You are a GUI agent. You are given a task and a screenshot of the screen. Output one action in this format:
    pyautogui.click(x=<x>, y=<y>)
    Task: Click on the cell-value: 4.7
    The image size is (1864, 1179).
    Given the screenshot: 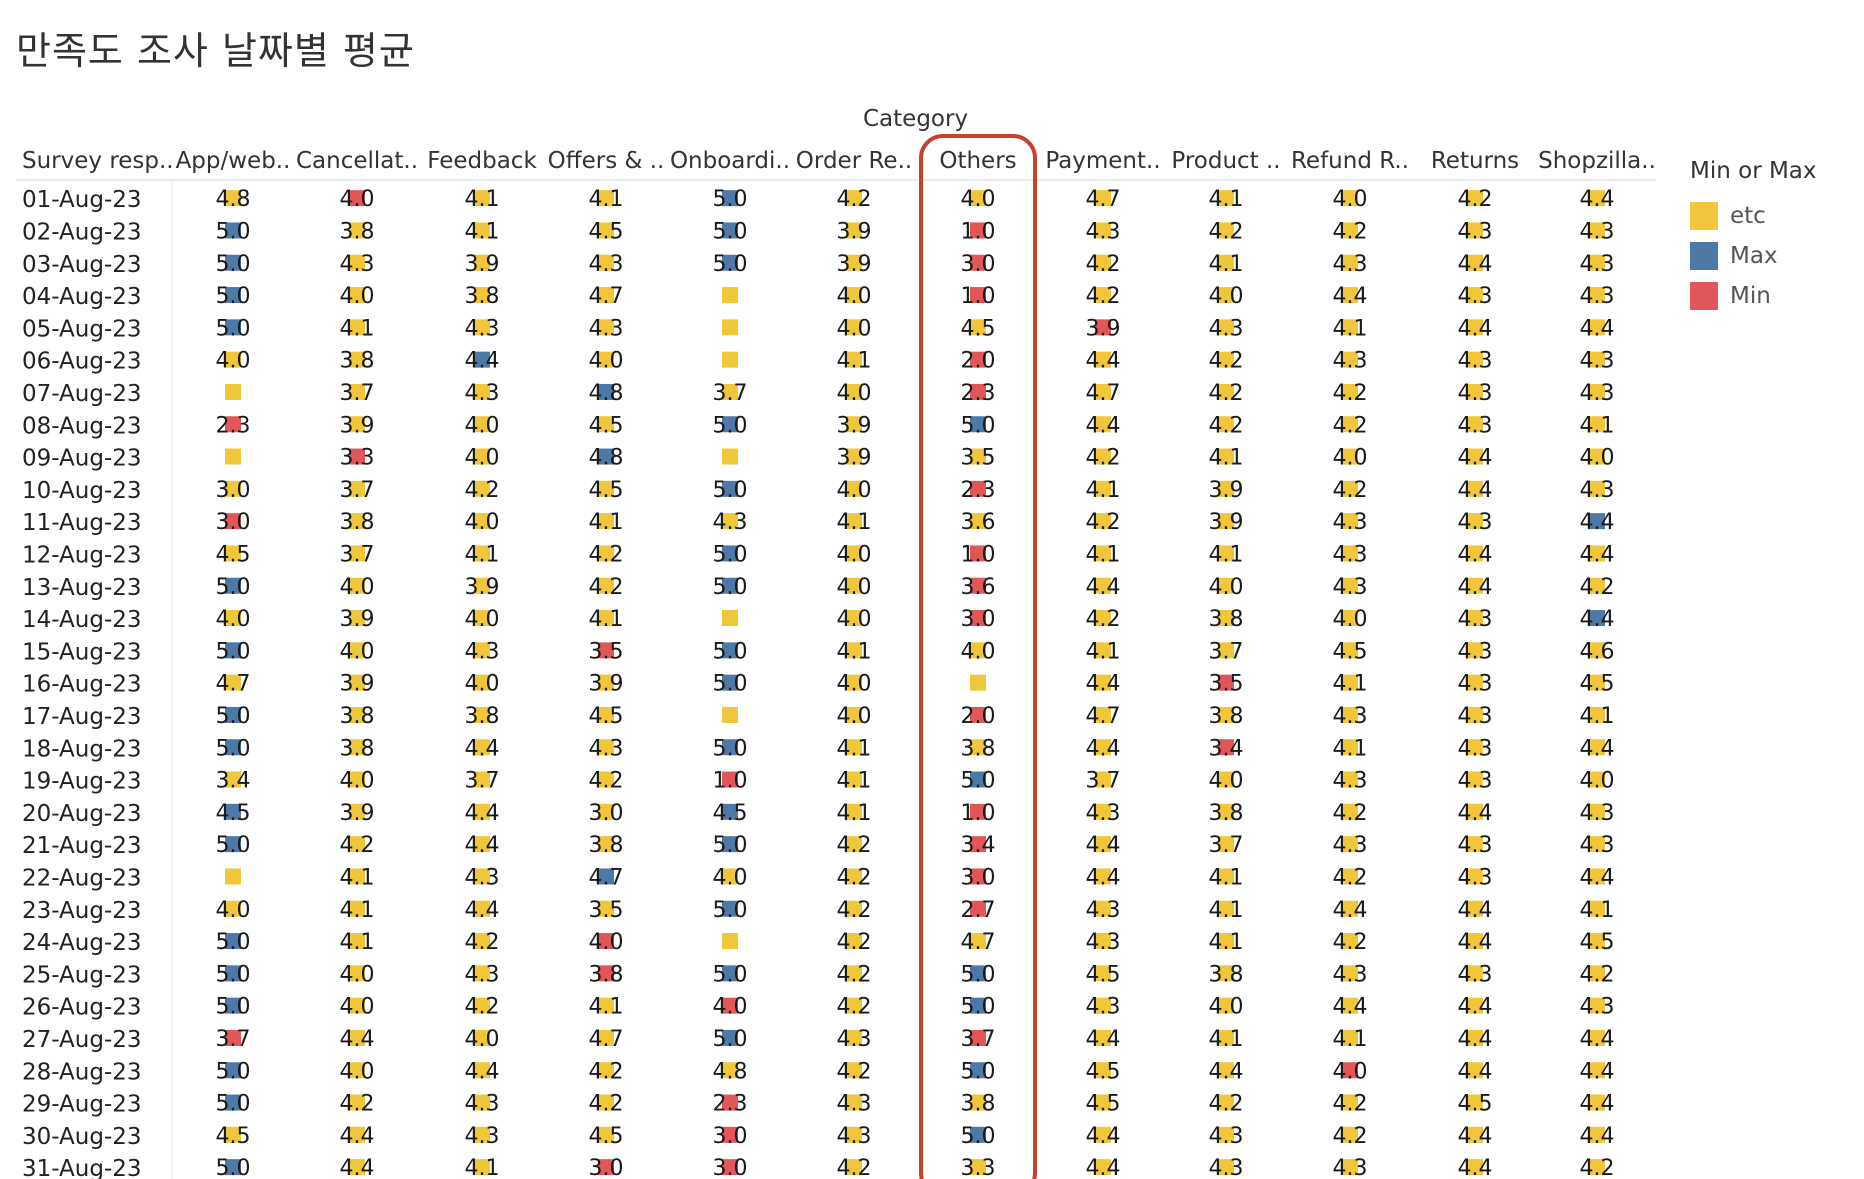 What is the action you would take?
    pyautogui.click(x=1103, y=716)
    